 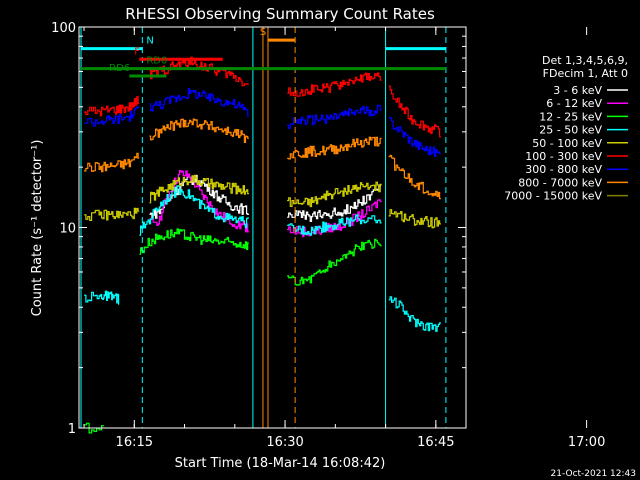 I want to click on x-tick-label-0: 16:15, so click(x=134, y=442).